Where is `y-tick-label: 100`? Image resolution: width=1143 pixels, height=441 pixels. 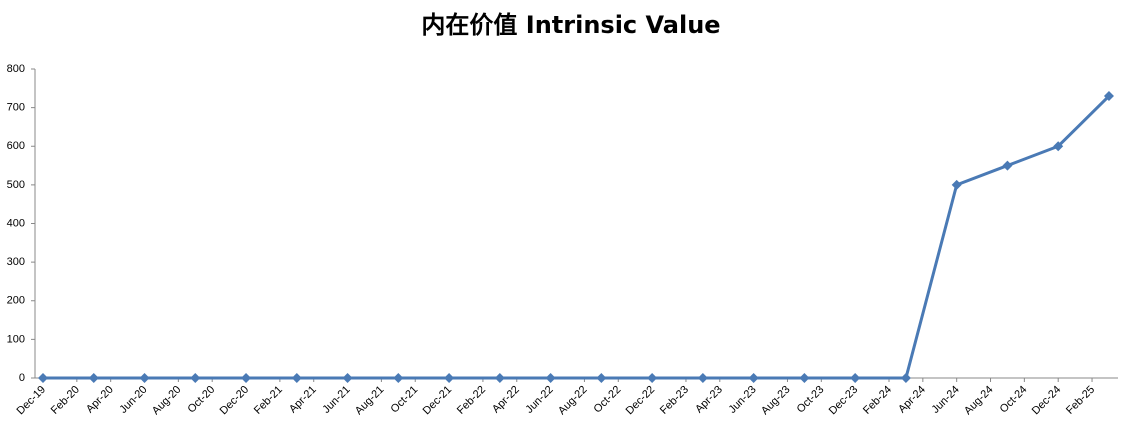 y-tick-label: 100 is located at coordinates (16, 339).